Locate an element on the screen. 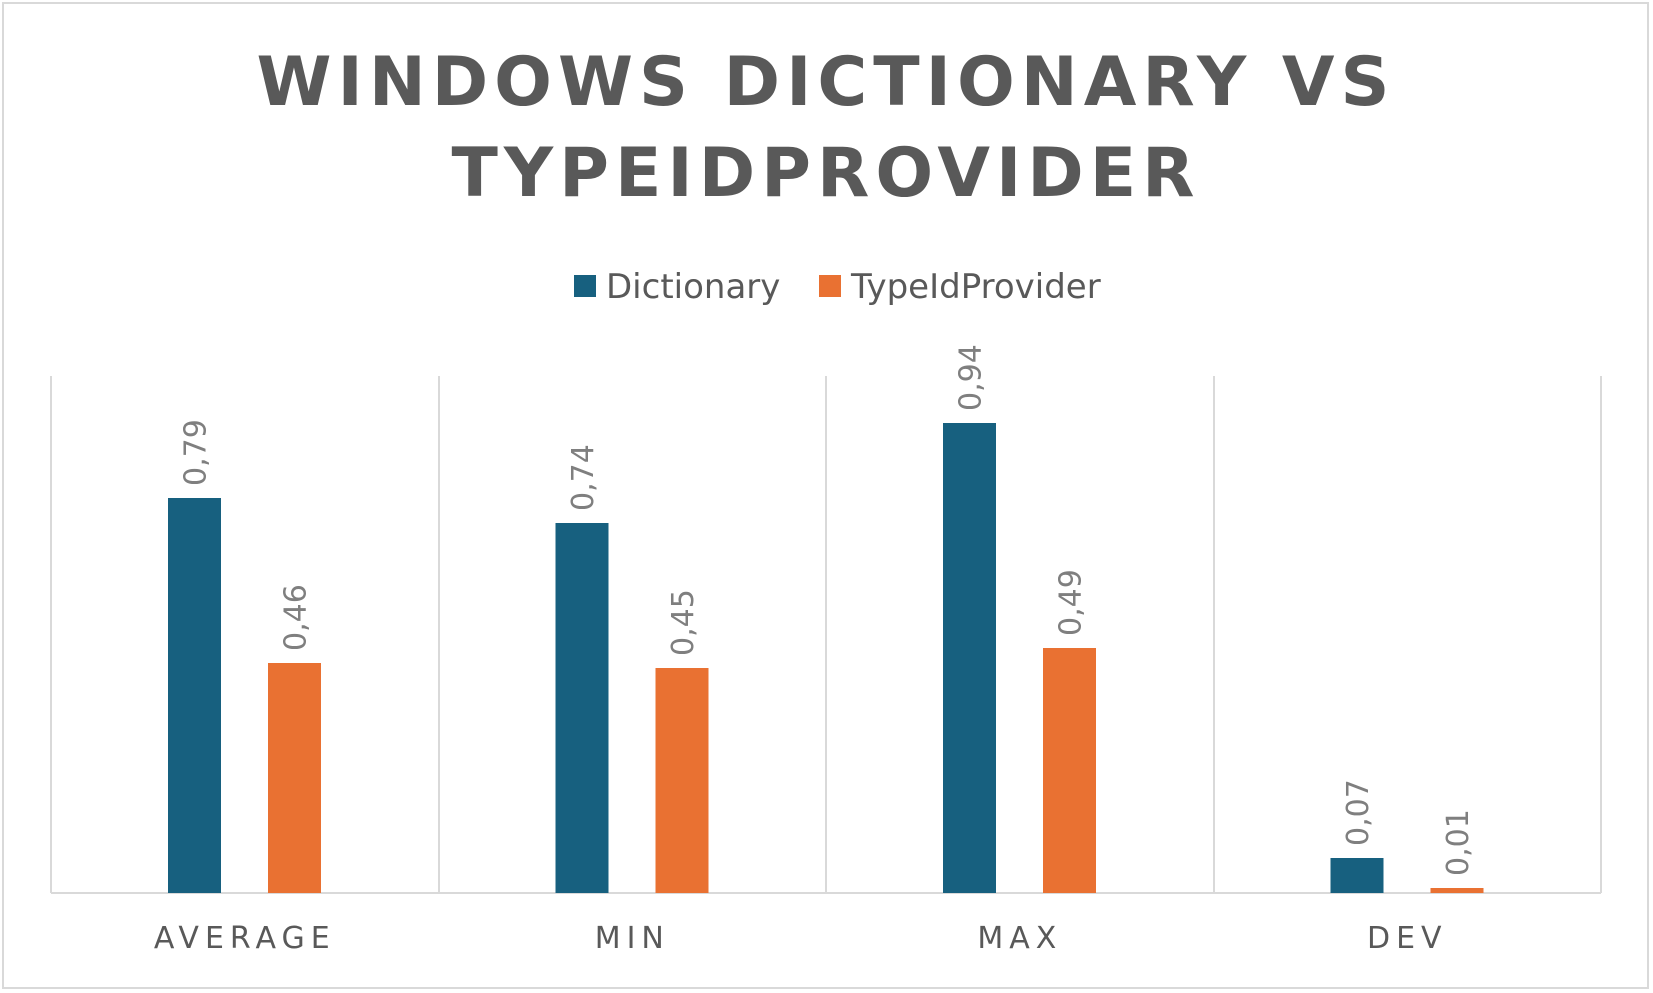 The height and width of the screenshot is (993, 1653). data-label-typeidprovider-dev: 0,01 is located at coordinates (1458, 842).